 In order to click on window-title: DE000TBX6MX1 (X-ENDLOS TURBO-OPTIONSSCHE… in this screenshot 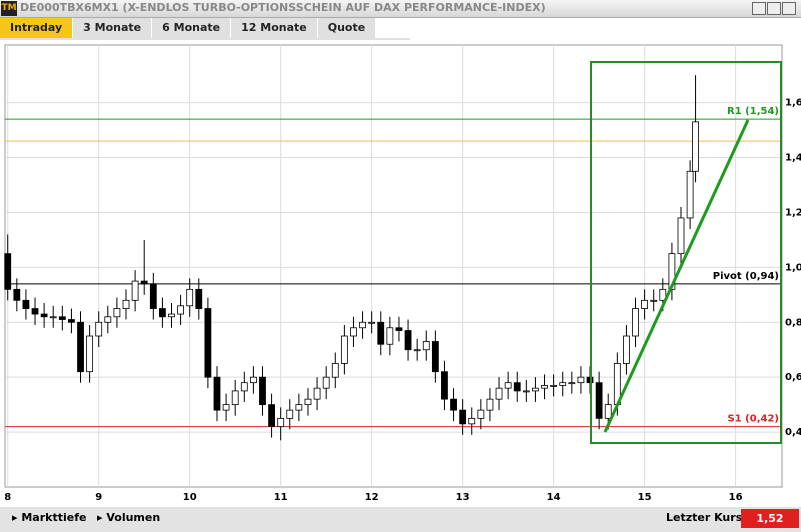, I will do `click(283, 7)`.